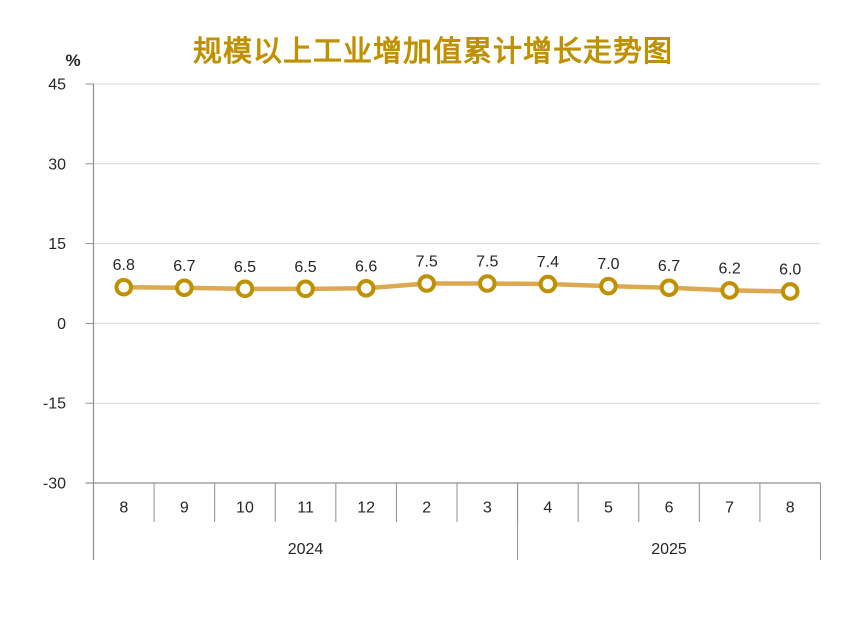 The image size is (866, 632). Describe the element at coordinates (608, 508) in the screenshot. I see `month-tick-label: 5` at that location.